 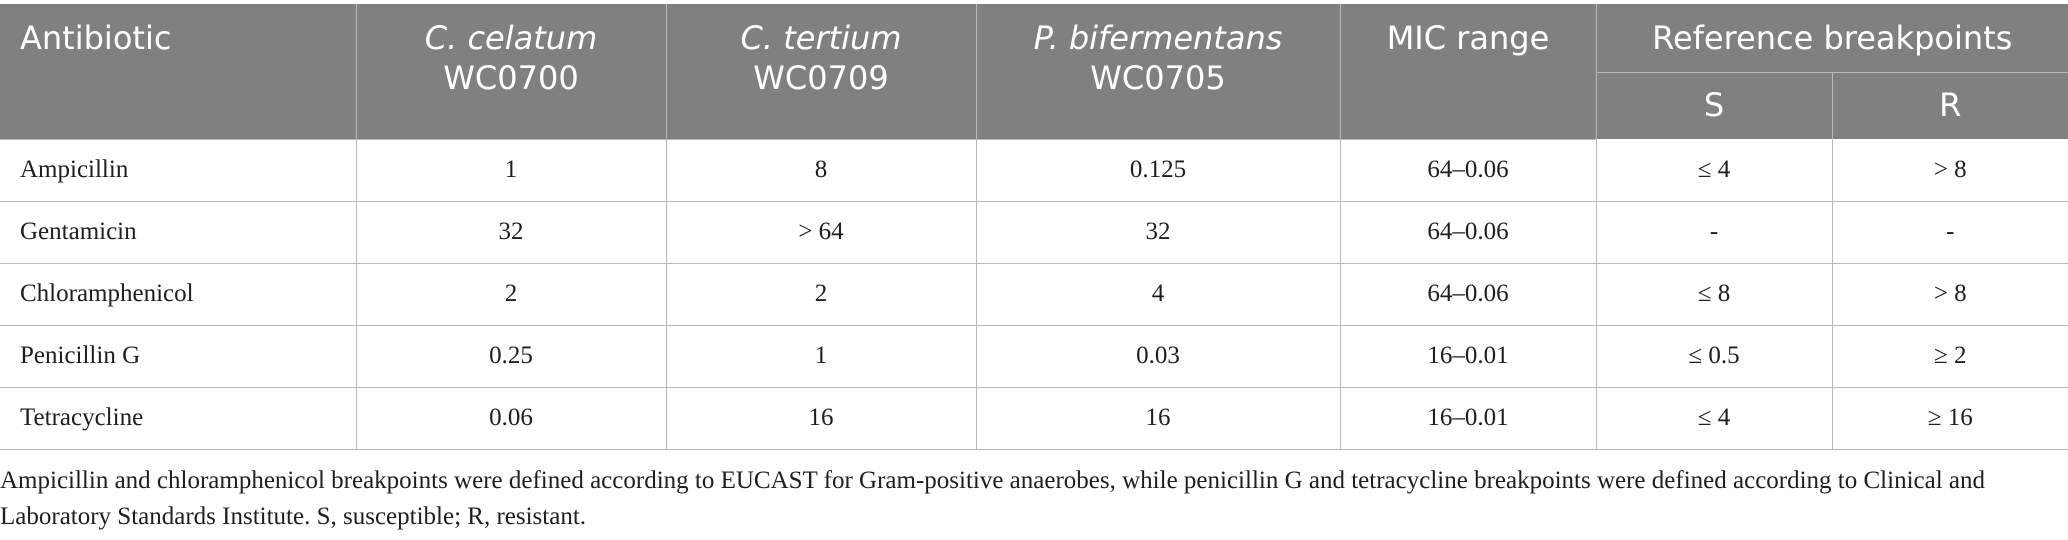 What do you see at coordinates (821, 38) in the screenshot?
I see `strain-2-species: C. tertium` at bounding box center [821, 38].